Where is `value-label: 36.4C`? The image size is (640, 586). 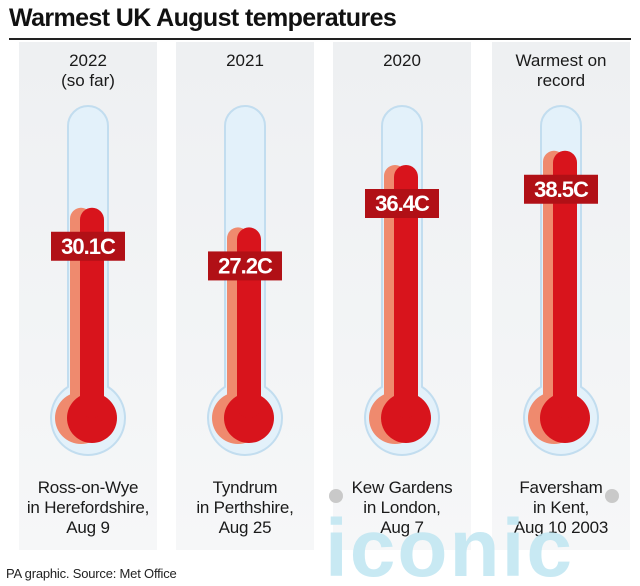
value-label: 36.4C is located at coordinates (402, 203).